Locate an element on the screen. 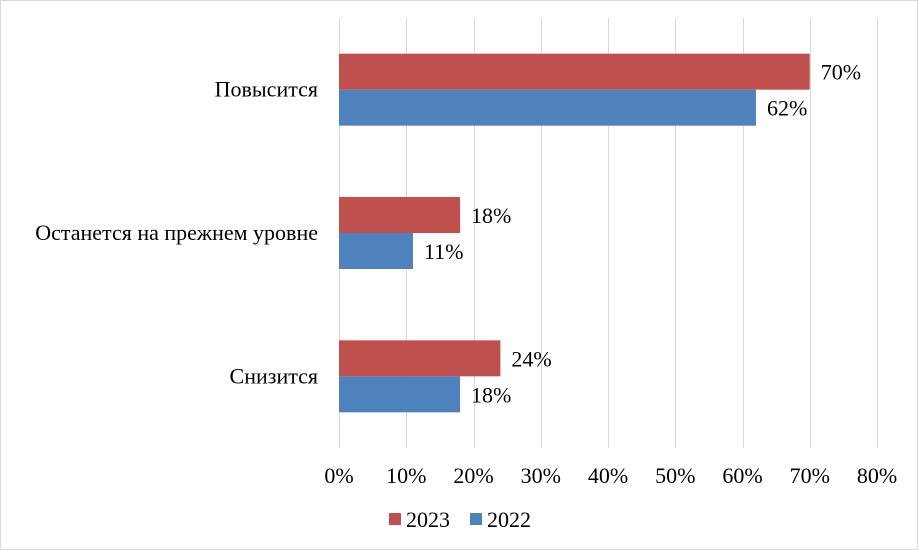 The width and height of the screenshot is (918, 550). x-tick-label: 10% is located at coordinates (406, 475).